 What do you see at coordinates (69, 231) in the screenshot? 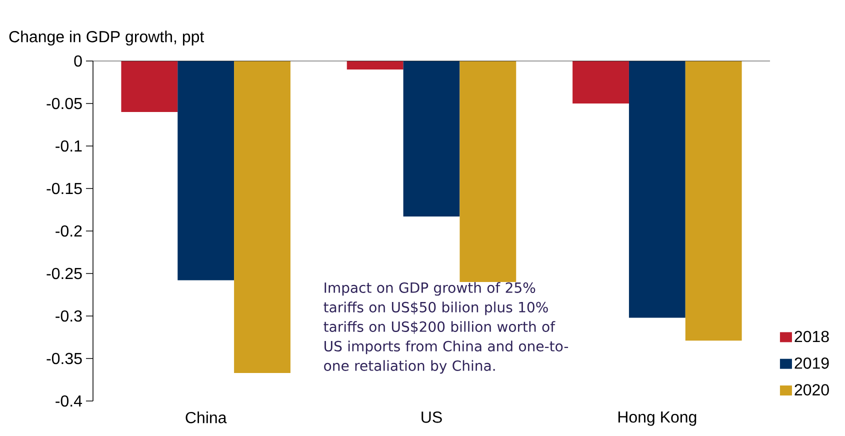
I see `y-tick-label: -0.2` at bounding box center [69, 231].